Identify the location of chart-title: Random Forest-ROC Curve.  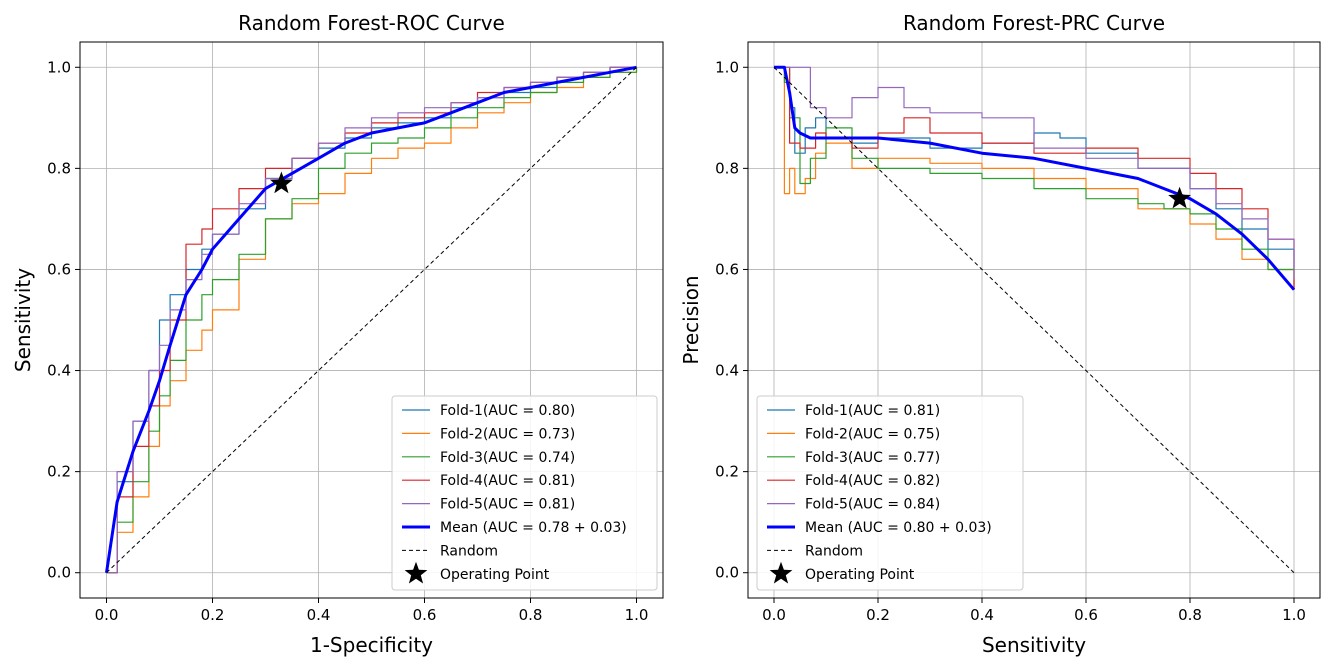
(371, 23).